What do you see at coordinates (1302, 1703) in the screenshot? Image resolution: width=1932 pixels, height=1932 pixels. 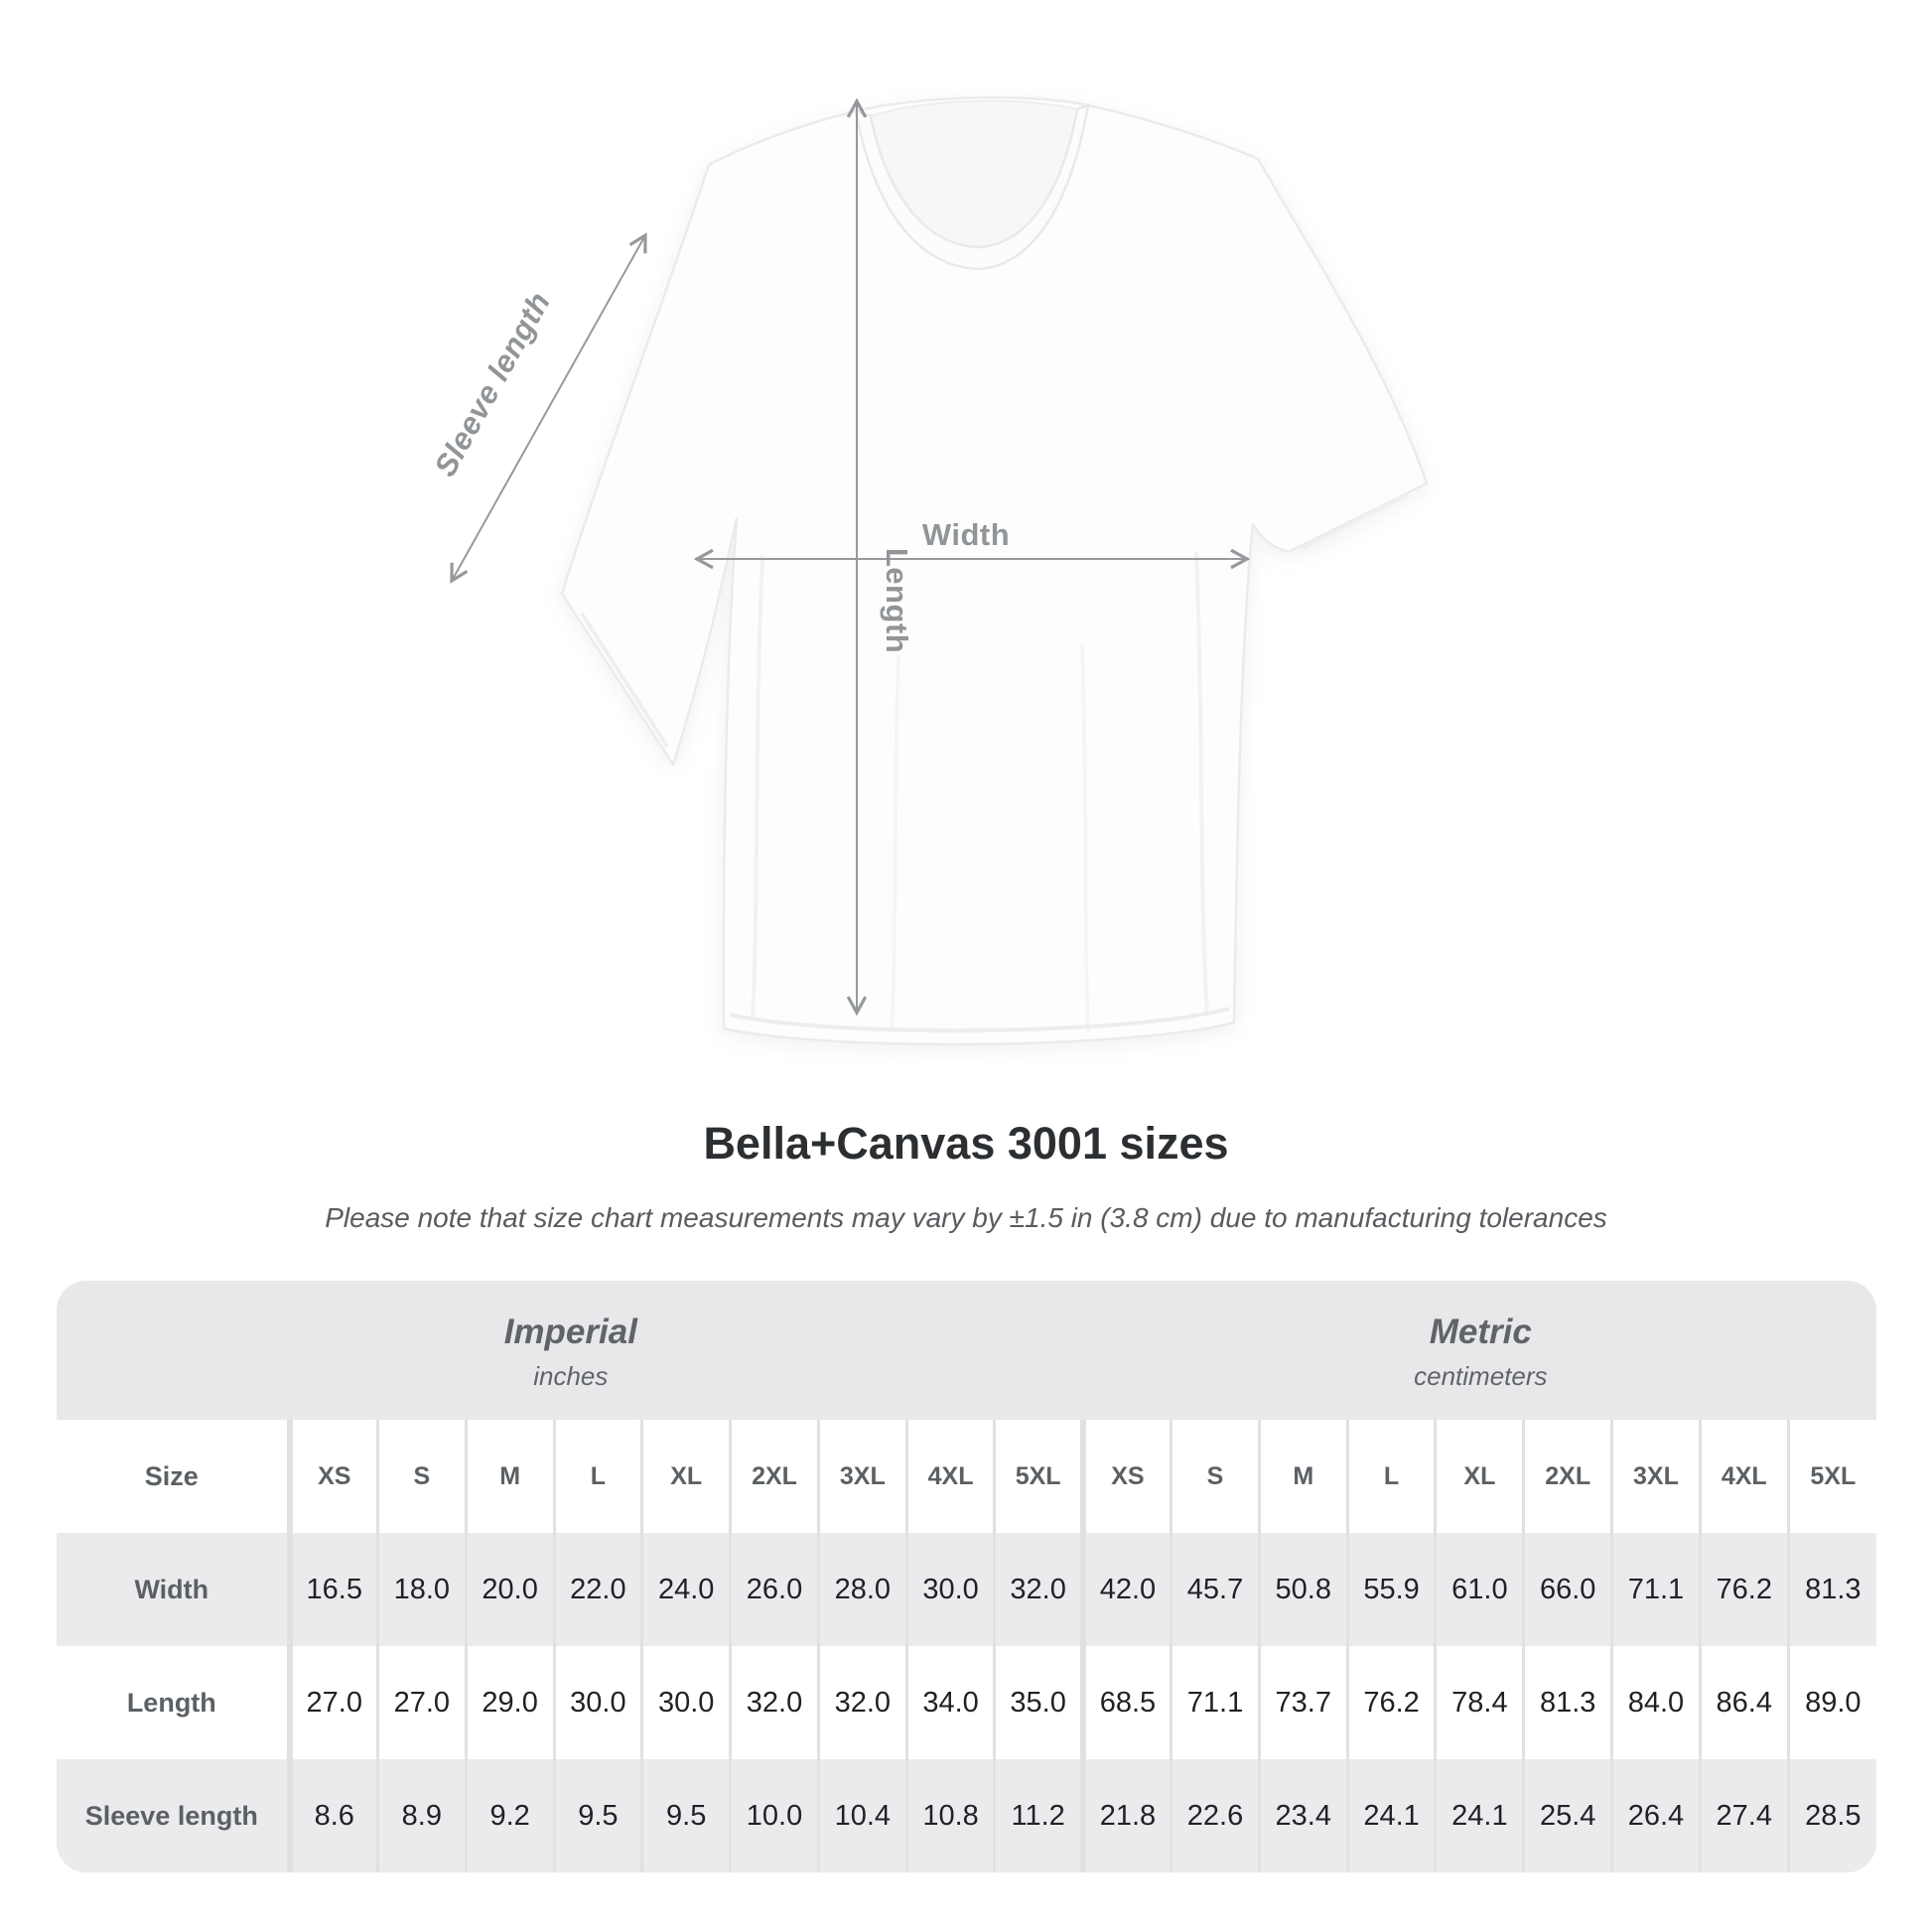 I see `length-value: 73.7` at bounding box center [1302, 1703].